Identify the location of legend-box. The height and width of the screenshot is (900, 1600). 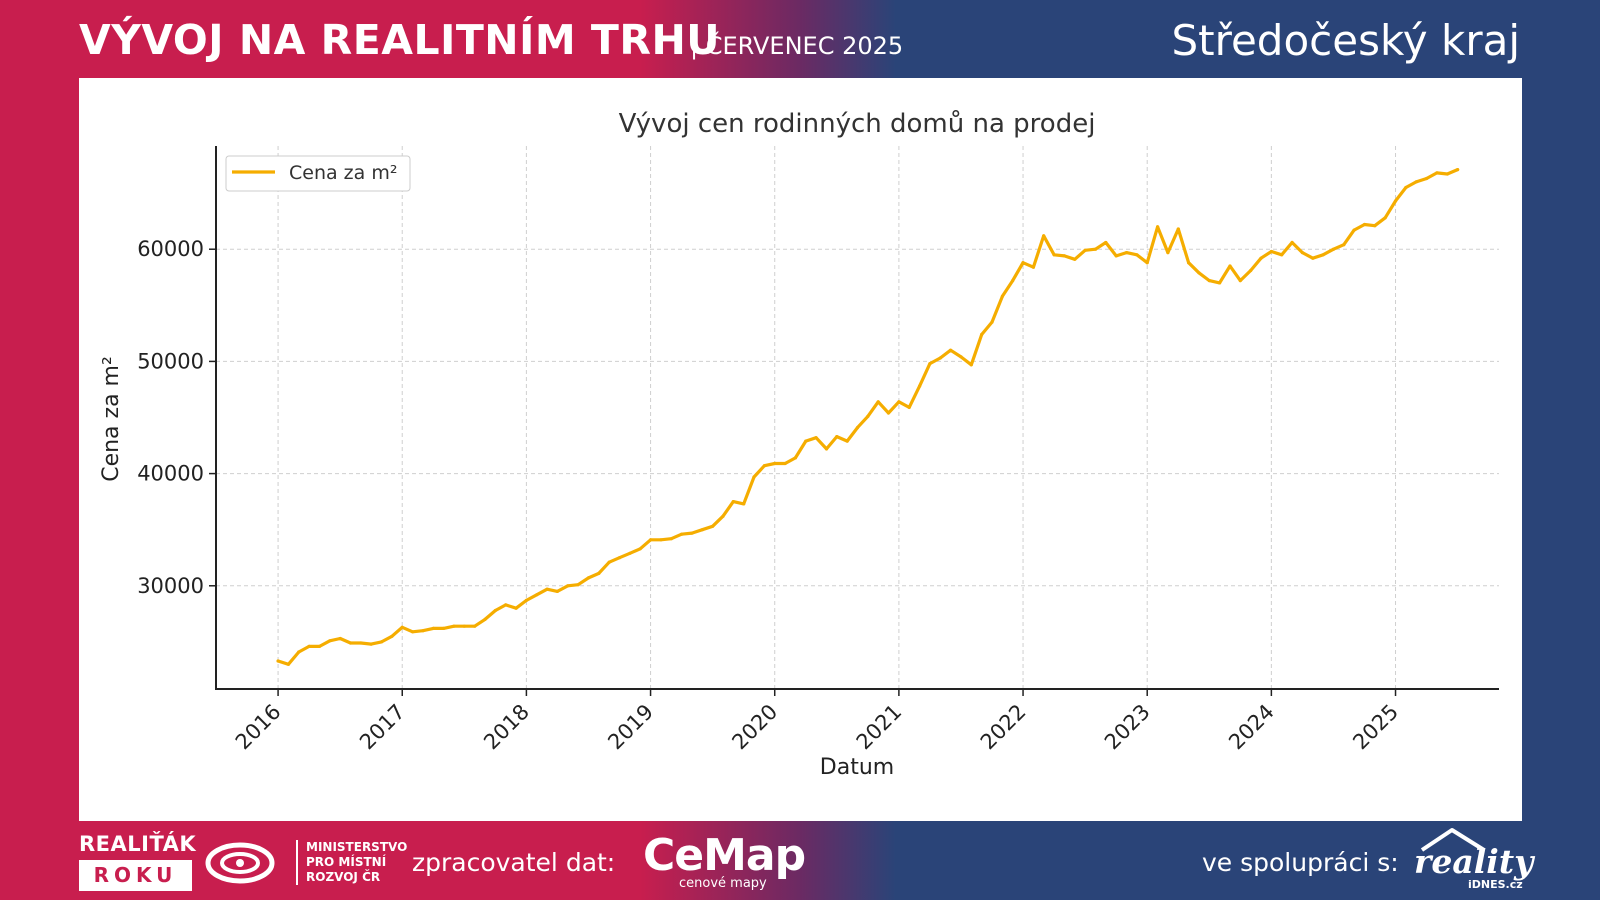
(318, 173).